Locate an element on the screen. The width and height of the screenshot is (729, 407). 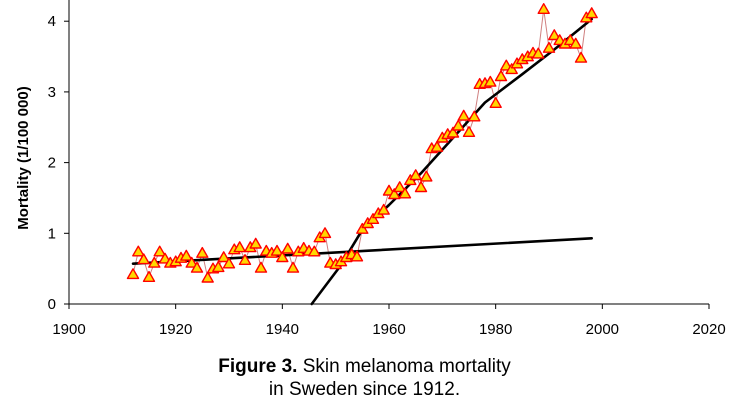
x-tick-label: 1940 is located at coordinates (282, 329).